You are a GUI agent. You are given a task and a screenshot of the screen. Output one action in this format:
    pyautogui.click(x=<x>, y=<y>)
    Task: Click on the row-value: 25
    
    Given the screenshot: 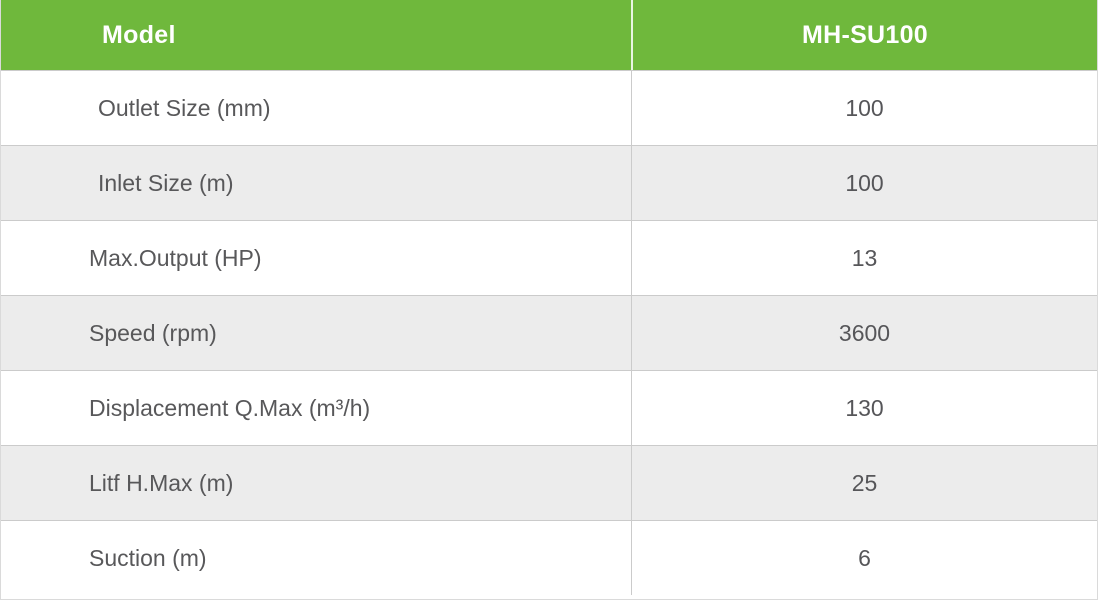 What is the action you would take?
    pyautogui.click(x=864, y=483)
    